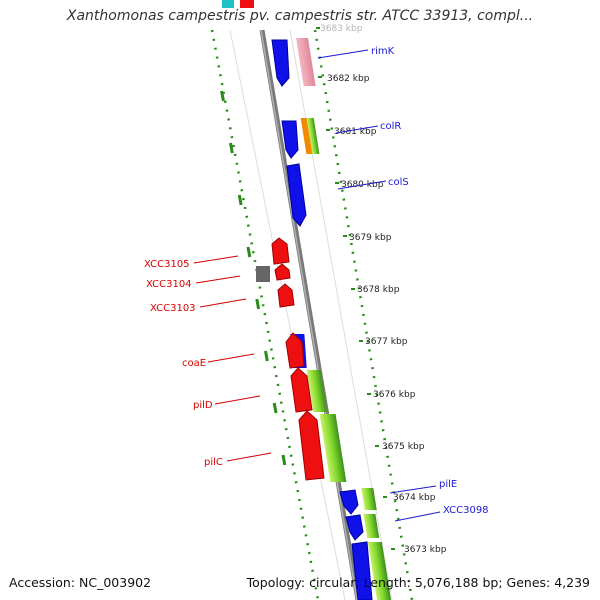  What do you see at coordinates (354, 527) in the screenshot?
I see `gene-XCC3098` at bounding box center [354, 527].